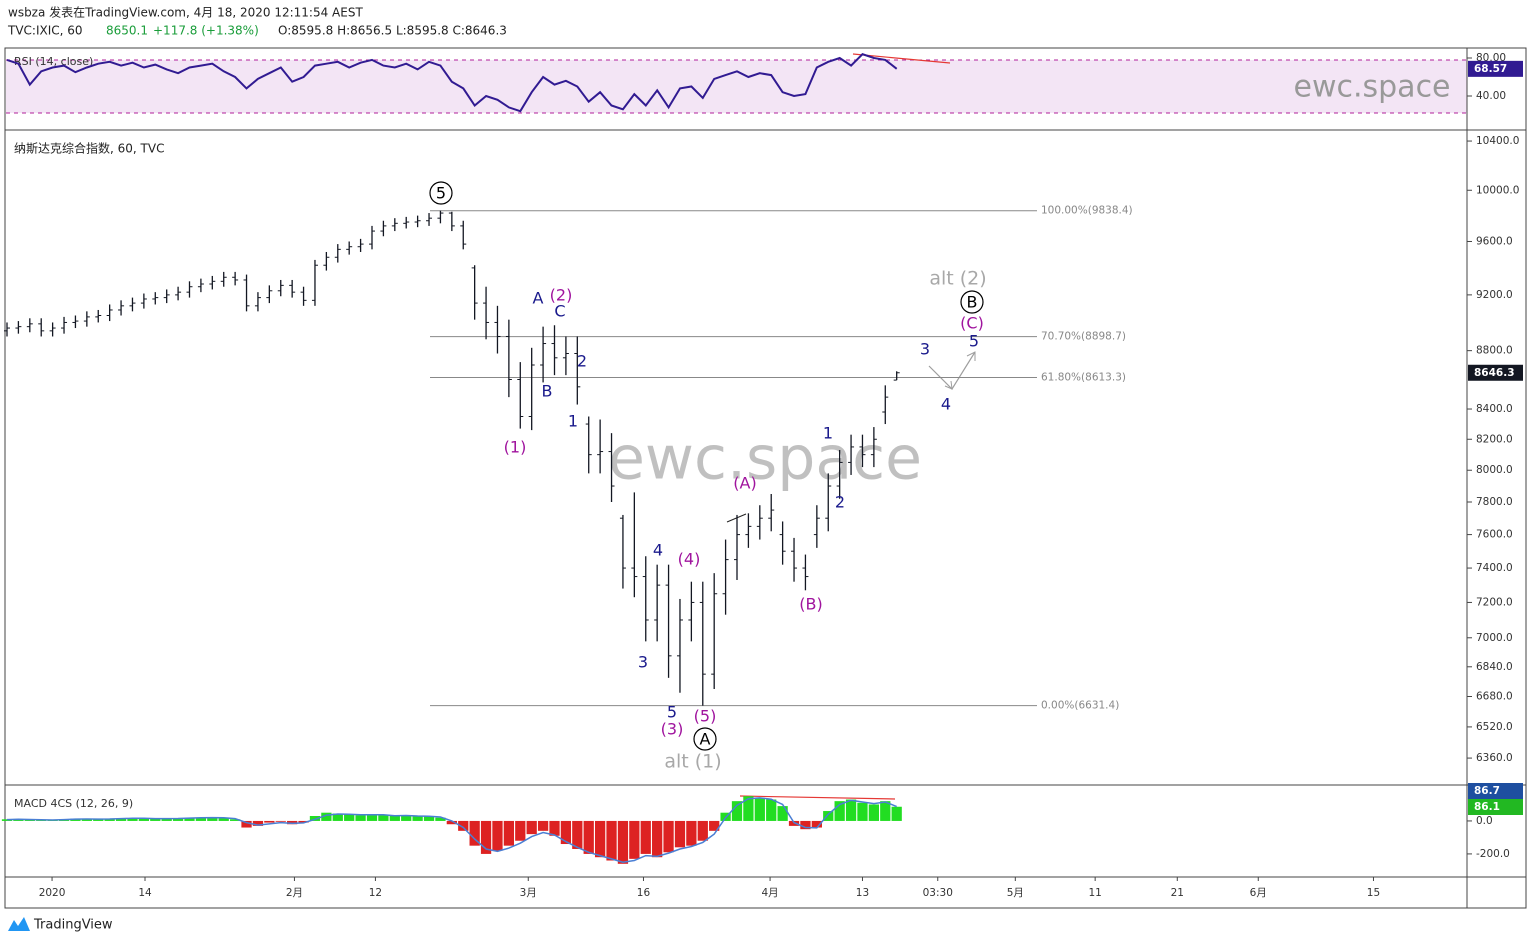 The image size is (1530, 943). What do you see at coordinates (1494, 602) in the screenshot?
I see `y-tick-label: 7200.0` at bounding box center [1494, 602].